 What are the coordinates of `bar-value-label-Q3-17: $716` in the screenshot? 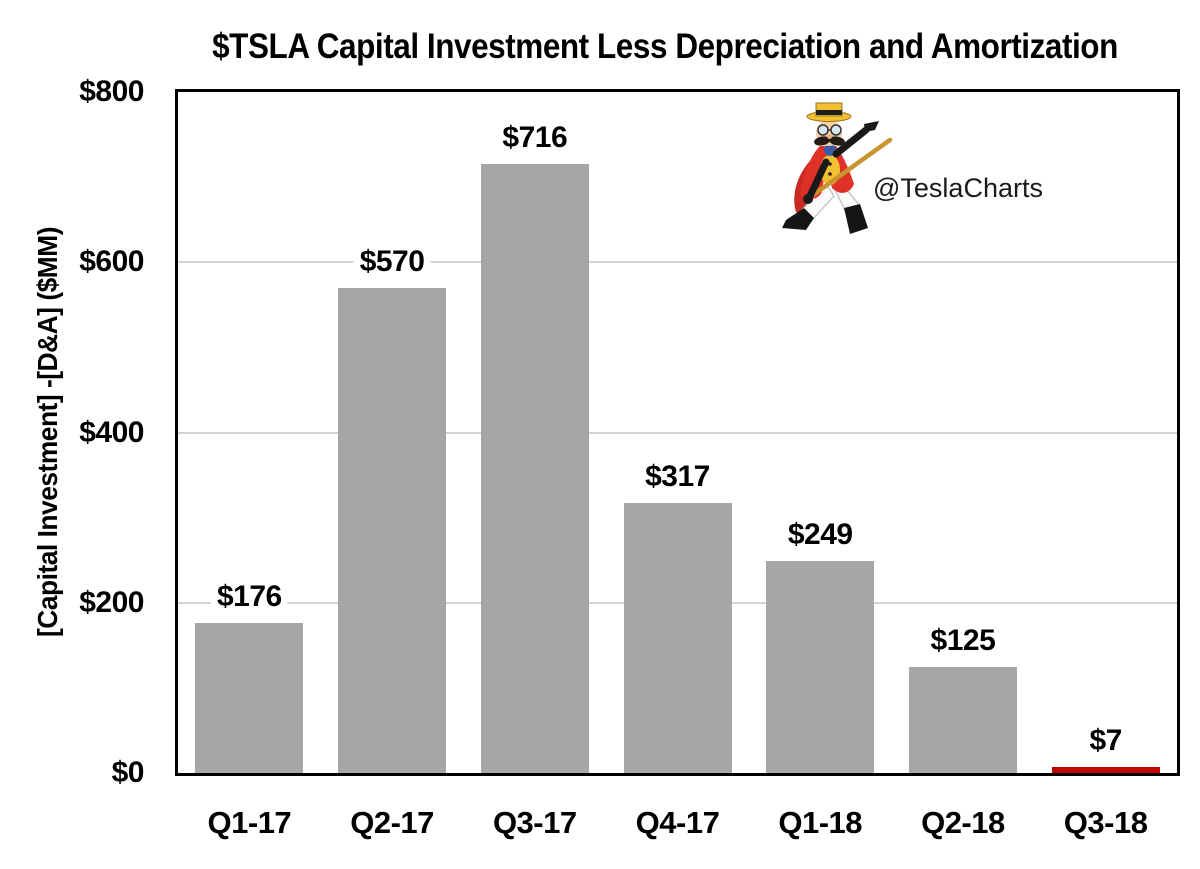 It's located at (535, 137).